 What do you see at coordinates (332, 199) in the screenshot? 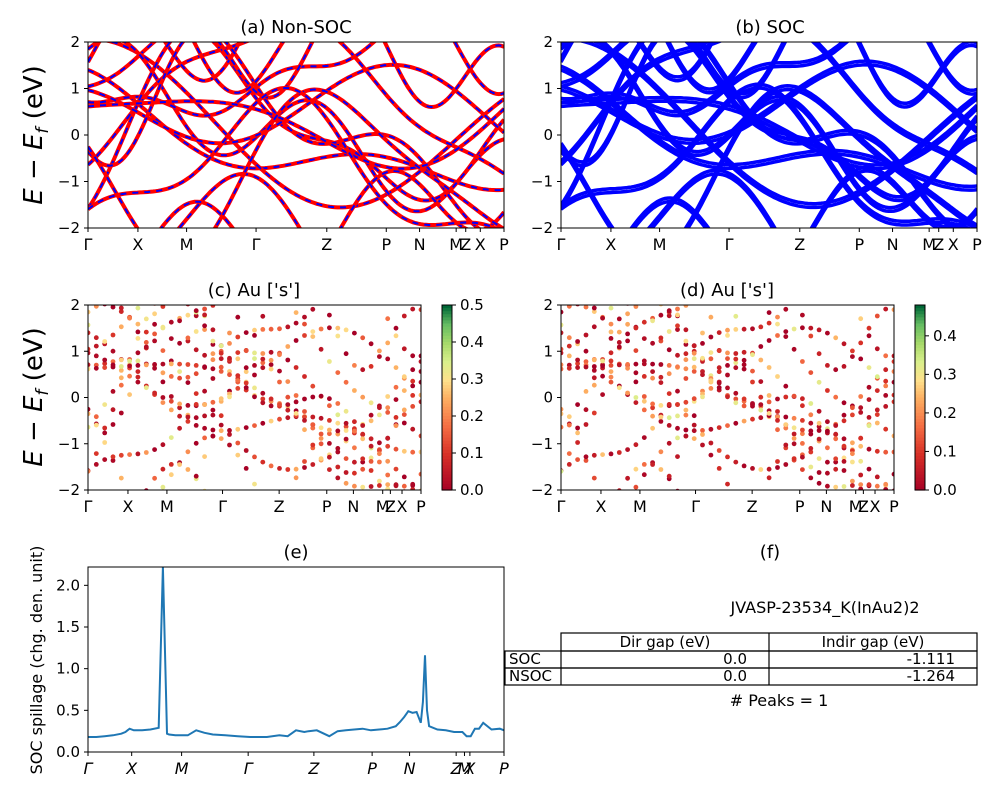
I see `band-line-nonsoc-dash` at bounding box center [332, 199].